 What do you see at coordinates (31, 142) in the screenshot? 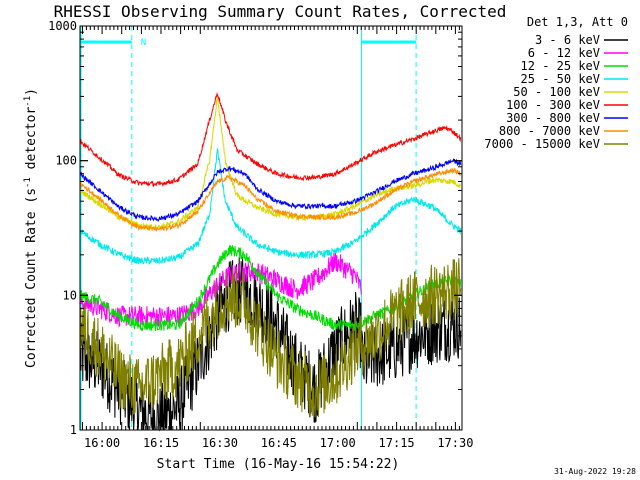
I see `y-axis-label-mid: detector` at bounding box center [31, 142].